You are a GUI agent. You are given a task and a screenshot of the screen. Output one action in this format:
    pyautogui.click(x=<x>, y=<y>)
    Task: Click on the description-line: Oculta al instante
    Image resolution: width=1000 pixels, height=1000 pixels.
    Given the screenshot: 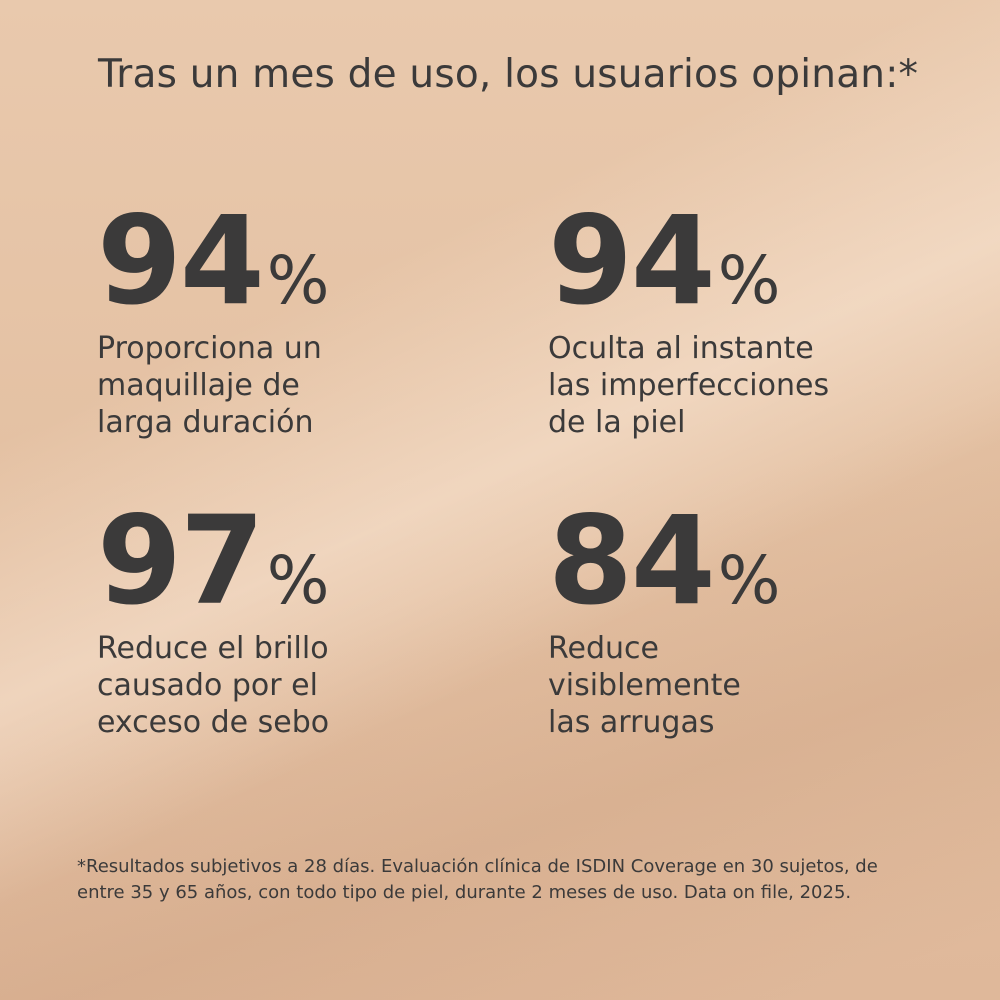 What is the action you would take?
    pyautogui.click(x=681, y=348)
    